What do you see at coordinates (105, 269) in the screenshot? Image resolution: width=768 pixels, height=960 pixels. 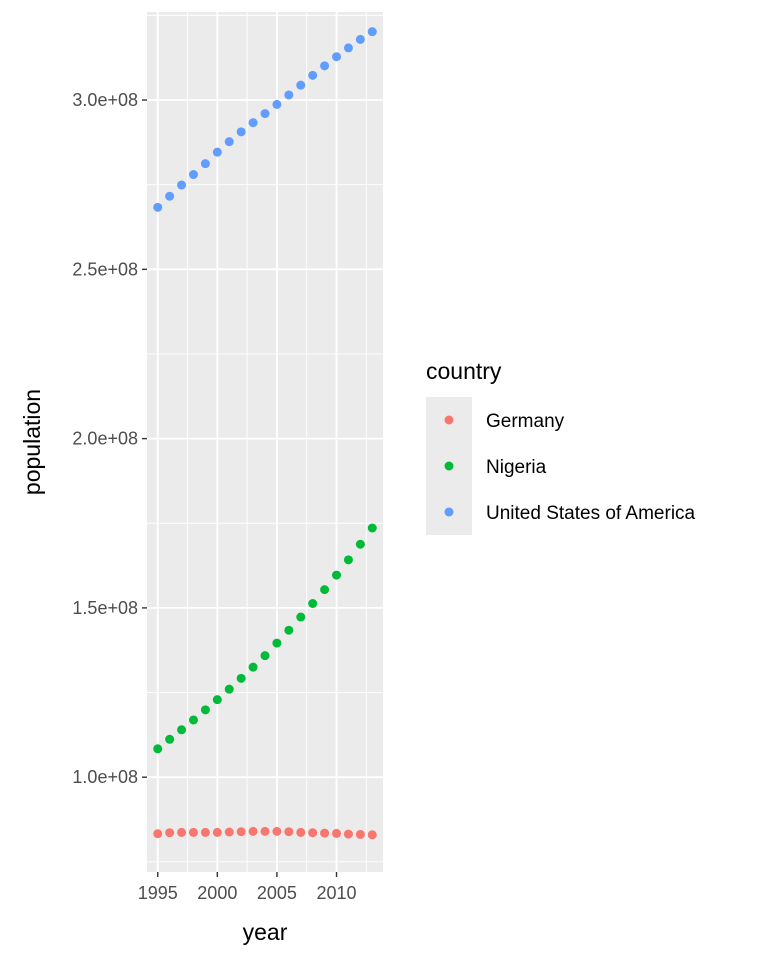 I see `y-tick-label: 2.5e+08` at bounding box center [105, 269].